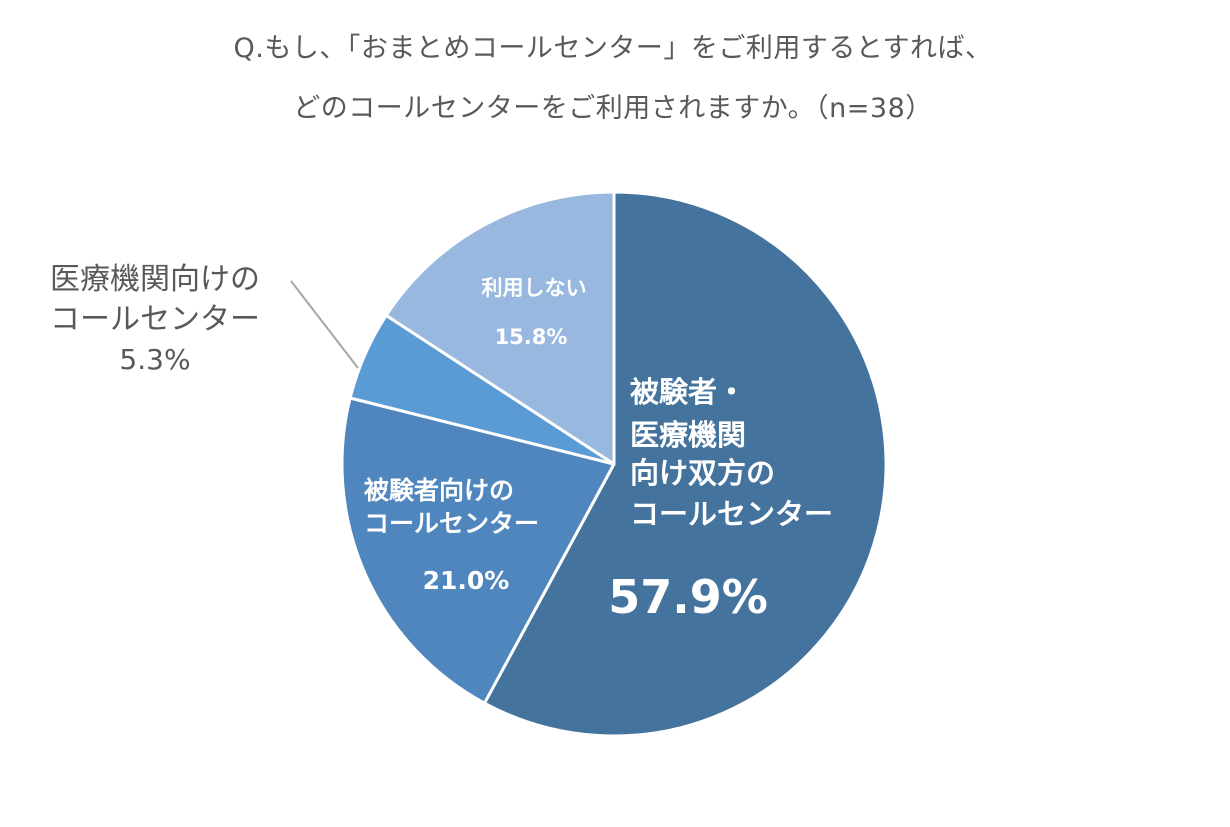 The width and height of the screenshot is (1230, 827). What do you see at coordinates (451, 507) in the screenshot?
I see `slice-label-subjects: 被験者向けの コールセンター` at bounding box center [451, 507].